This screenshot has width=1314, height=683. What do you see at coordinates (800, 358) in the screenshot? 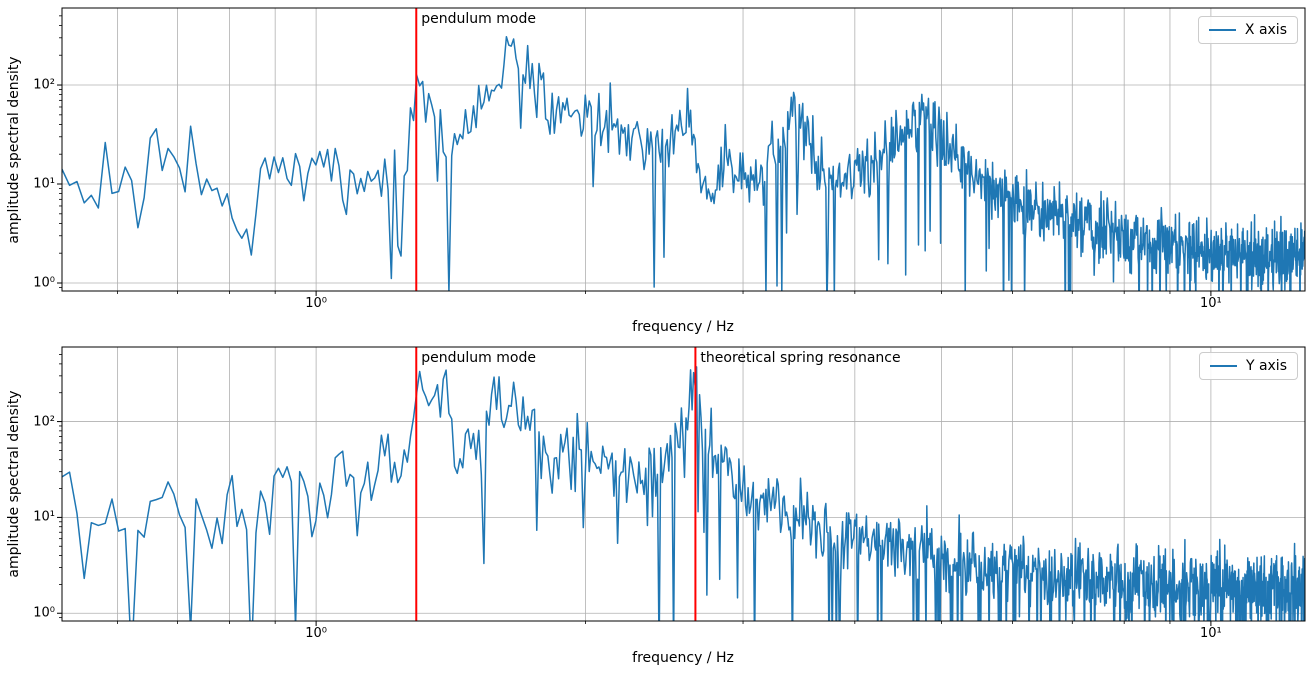
I see `annotation-spring-resonance: theoretical spring resonance` at bounding box center [800, 358].